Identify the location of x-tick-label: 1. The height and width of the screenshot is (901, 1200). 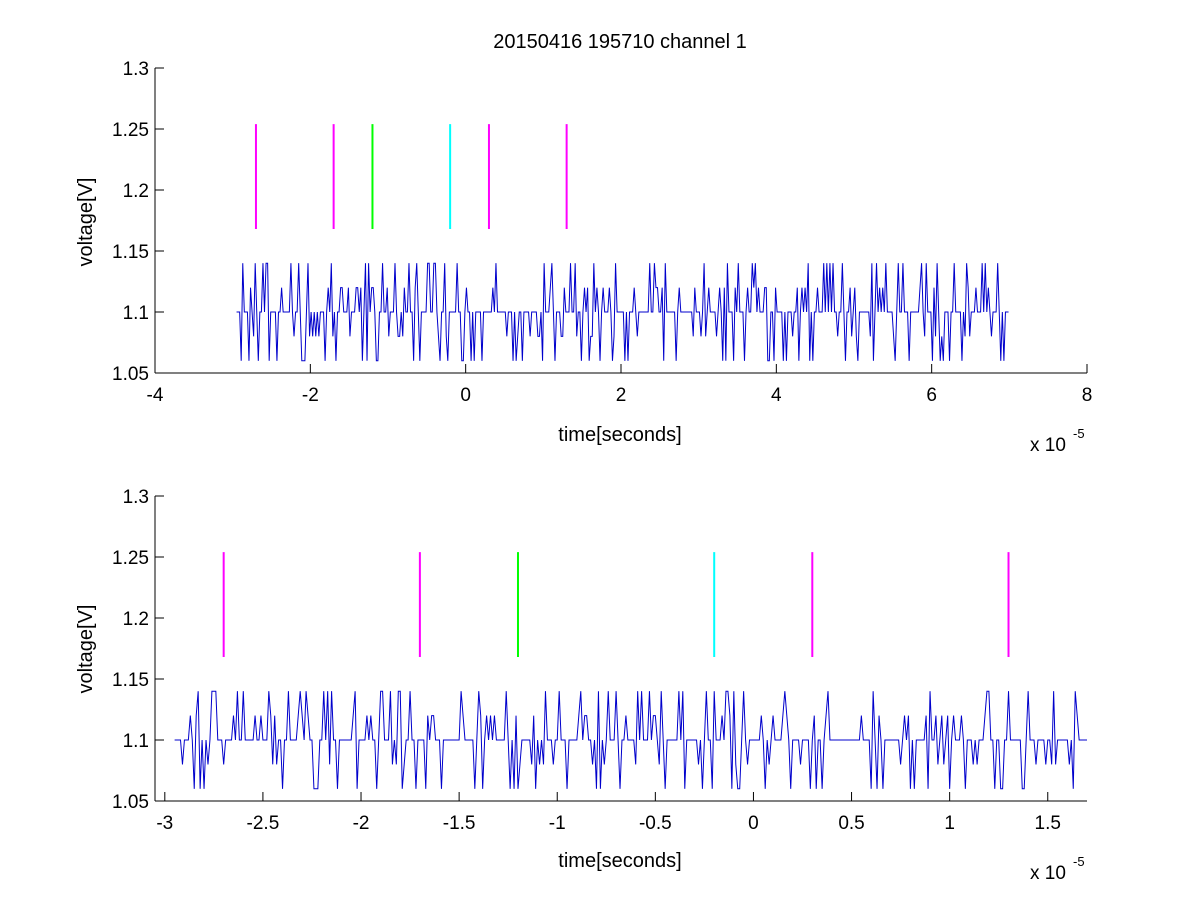
(949, 823).